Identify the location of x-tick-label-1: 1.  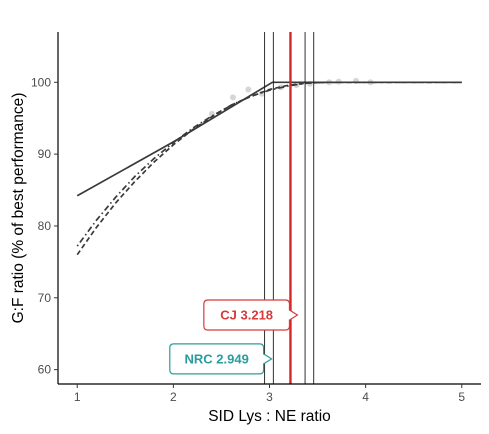
(77, 397).